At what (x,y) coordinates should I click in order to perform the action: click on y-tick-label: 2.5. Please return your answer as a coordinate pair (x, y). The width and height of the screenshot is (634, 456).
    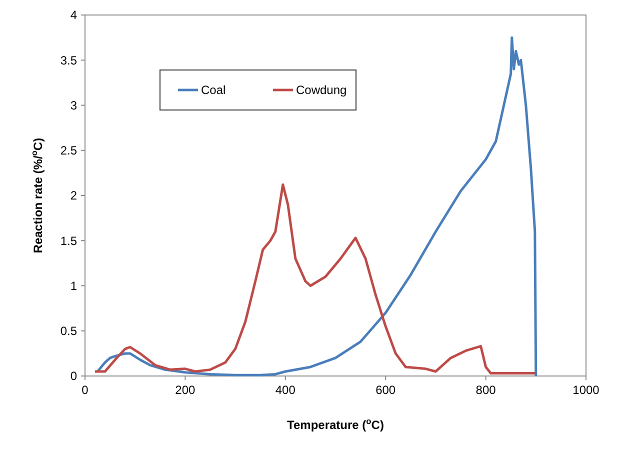
    Looking at the image, I should click on (69, 151).